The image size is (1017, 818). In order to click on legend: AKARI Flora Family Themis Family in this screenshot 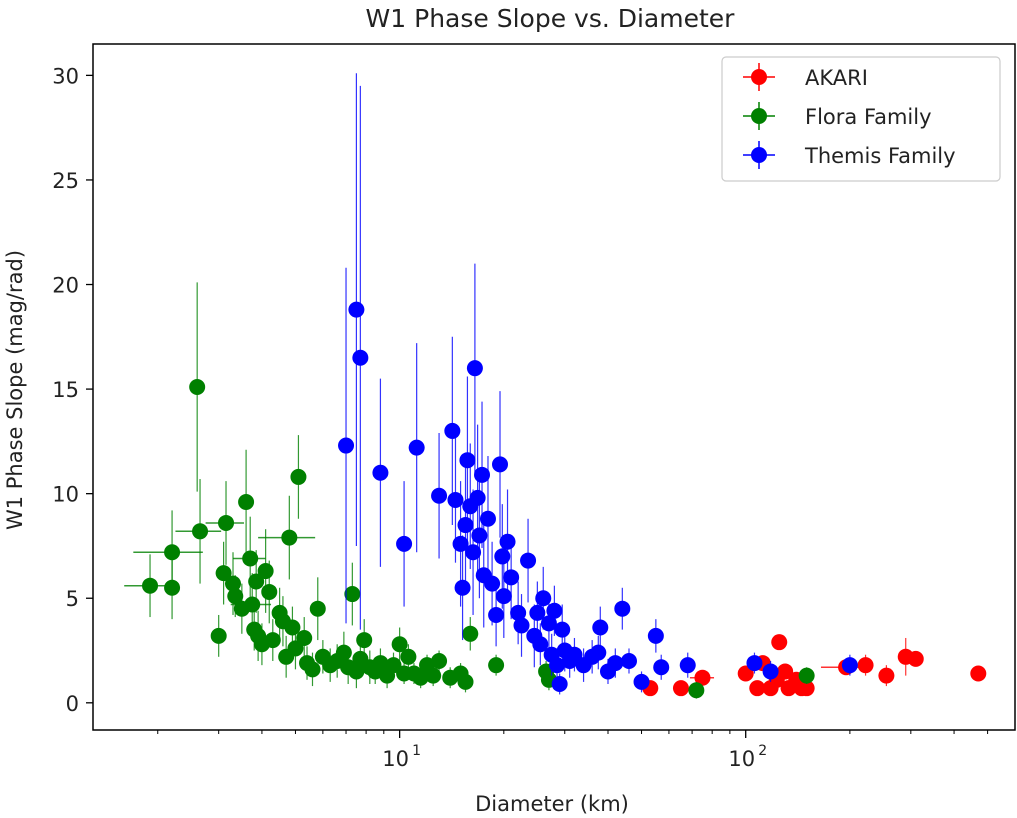, I will do `click(861, 119)`.